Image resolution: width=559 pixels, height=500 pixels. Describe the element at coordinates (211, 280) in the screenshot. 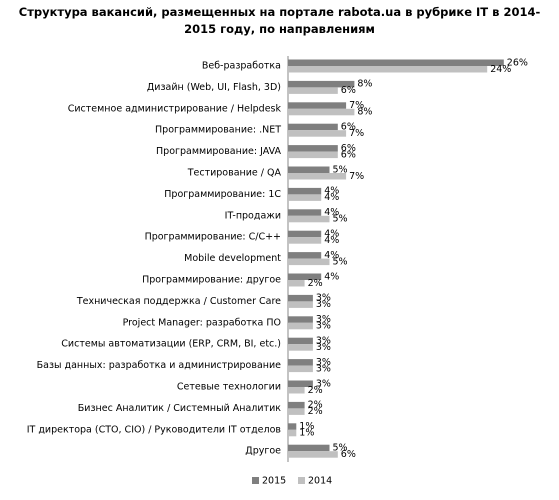

I see `category-label: Программирование: другое` at that location.